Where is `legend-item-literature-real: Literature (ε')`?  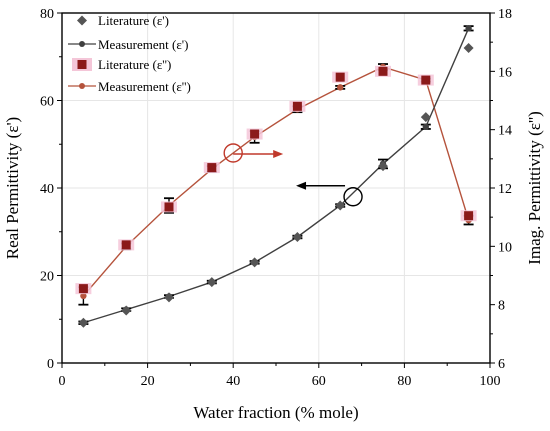
legend-item-literature-real: Literature (ε') is located at coordinates (123, 20).